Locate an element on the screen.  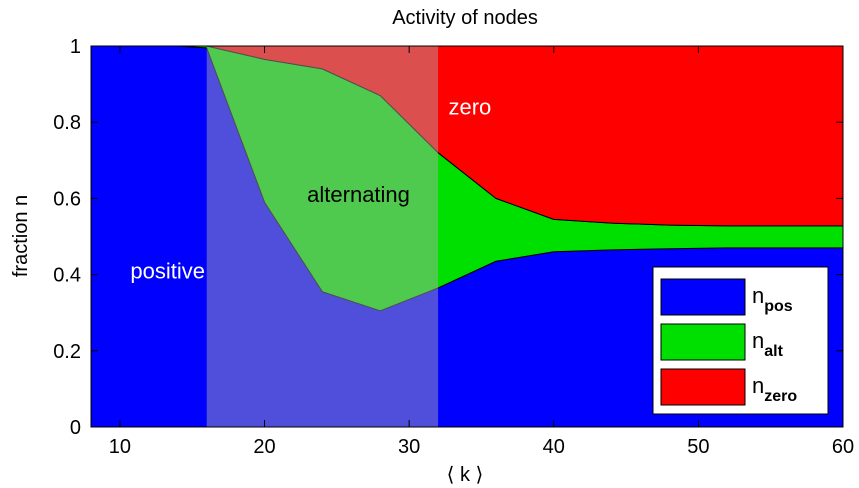
x-tick-label: 40 is located at coordinates (554, 447).